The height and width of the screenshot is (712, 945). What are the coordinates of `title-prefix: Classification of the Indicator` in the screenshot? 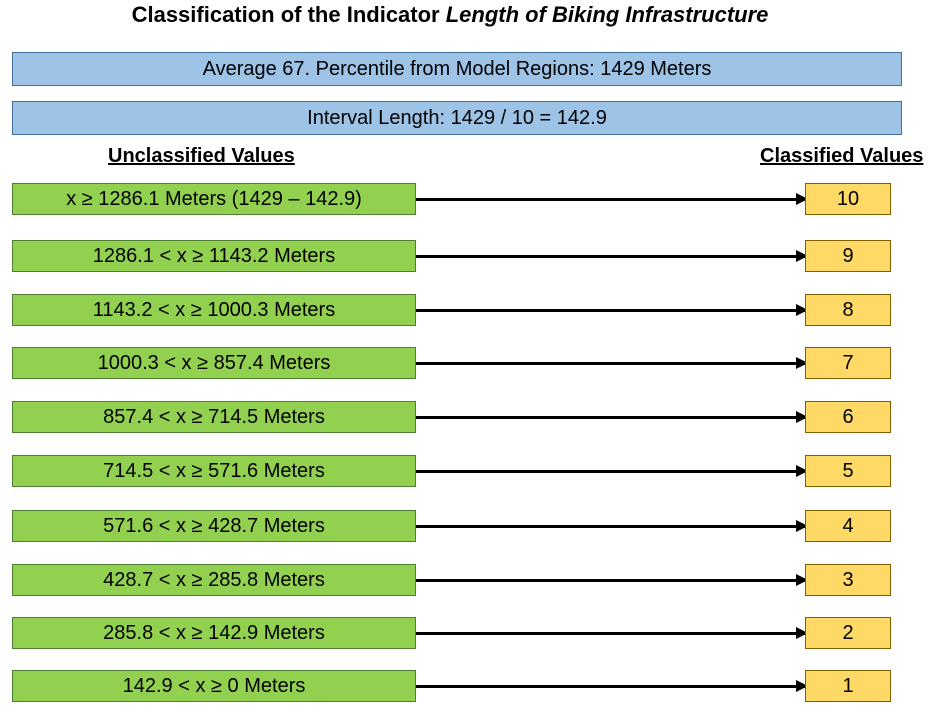 It's located at (288, 14).